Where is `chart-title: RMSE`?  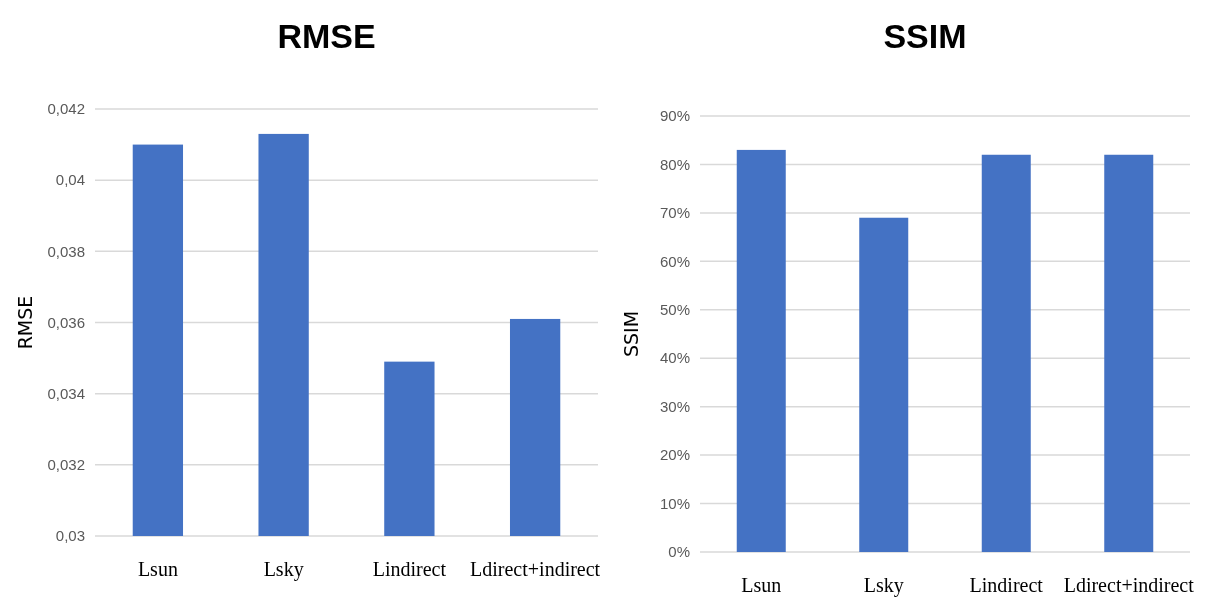 chart-title: RMSE is located at coordinates (326, 36).